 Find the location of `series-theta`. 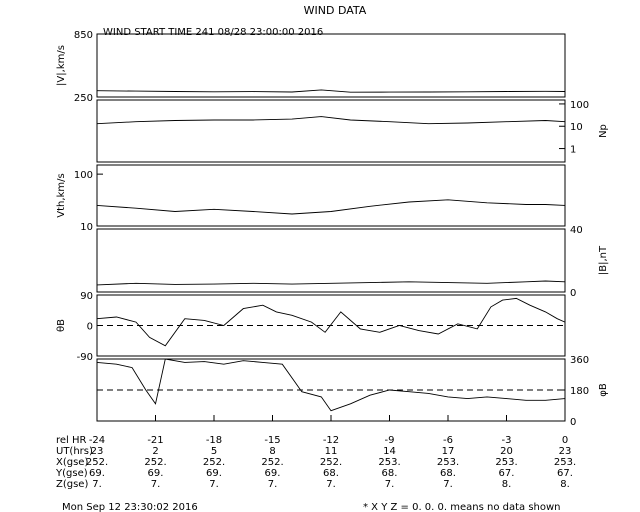

series-theta is located at coordinates (331, 322).